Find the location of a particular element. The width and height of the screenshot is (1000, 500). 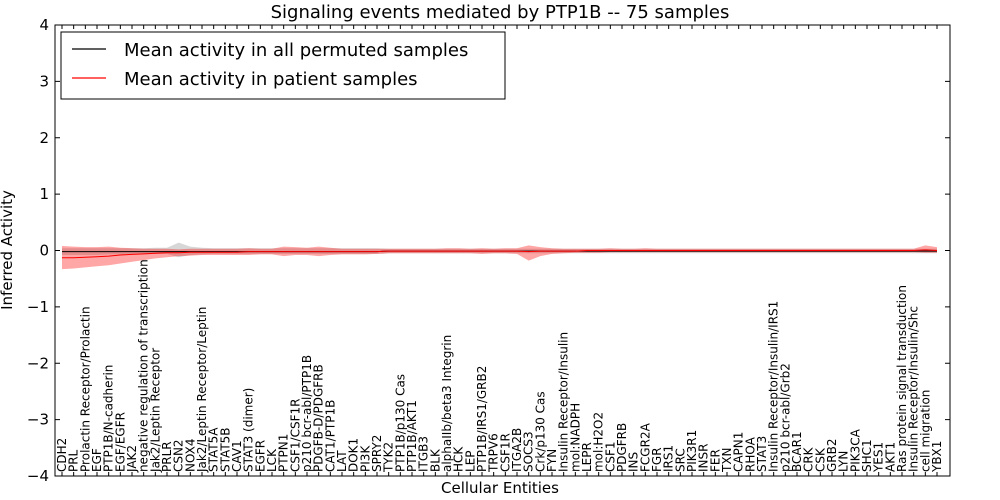

x-category-label: JAK2 is located at coordinates (132, 459).